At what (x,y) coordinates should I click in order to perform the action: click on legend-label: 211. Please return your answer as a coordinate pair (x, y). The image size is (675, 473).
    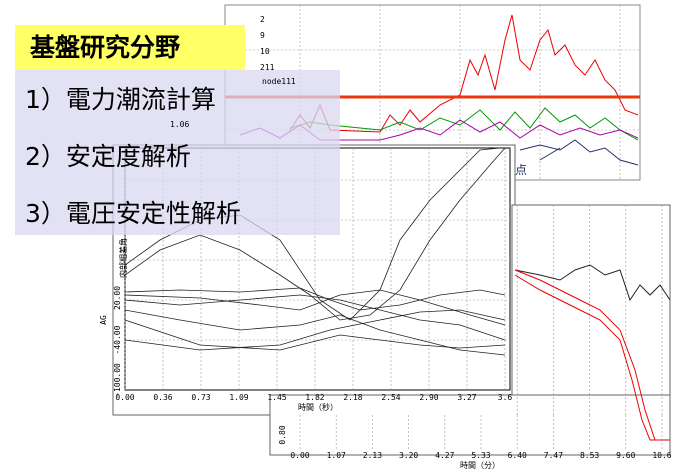
    Looking at the image, I should click on (267, 67).